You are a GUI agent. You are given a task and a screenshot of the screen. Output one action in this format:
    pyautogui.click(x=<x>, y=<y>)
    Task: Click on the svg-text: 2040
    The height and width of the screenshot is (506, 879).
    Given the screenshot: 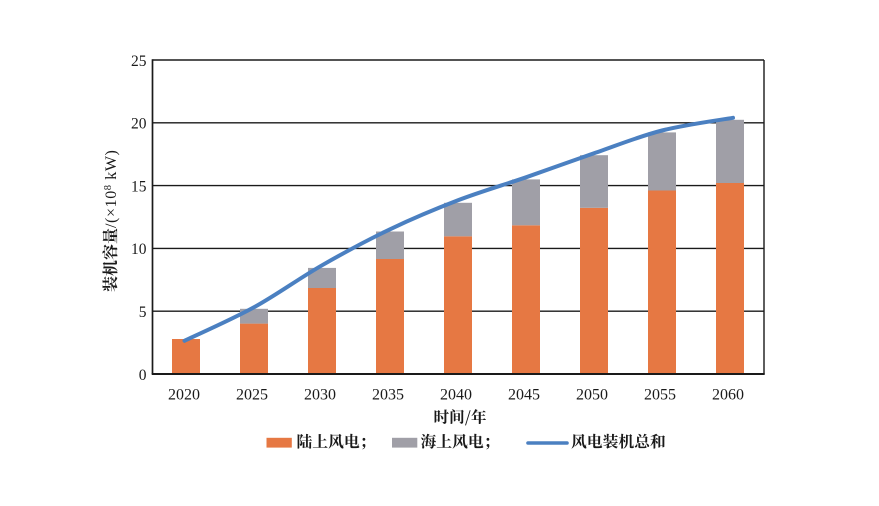 What is the action you would take?
    pyautogui.click(x=456, y=395)
    